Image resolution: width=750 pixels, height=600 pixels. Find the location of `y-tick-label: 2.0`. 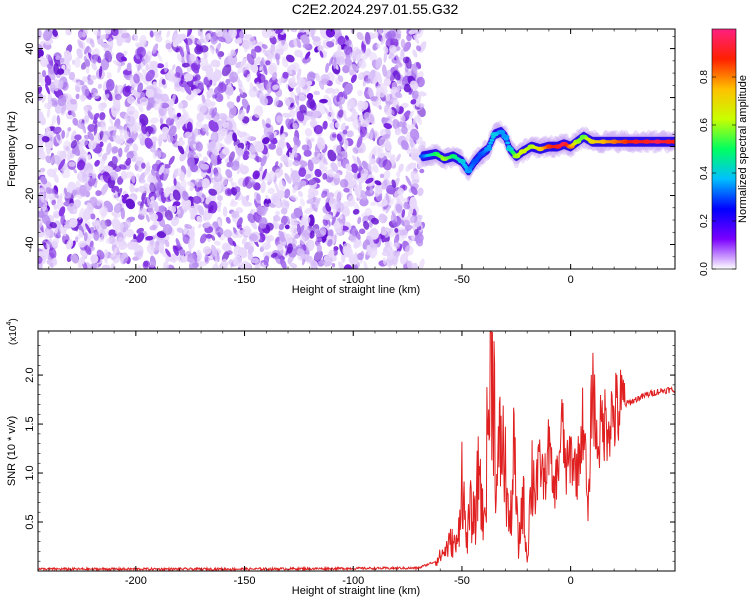

y-tick-label: 2.0 is located at coordinates (30, 374).